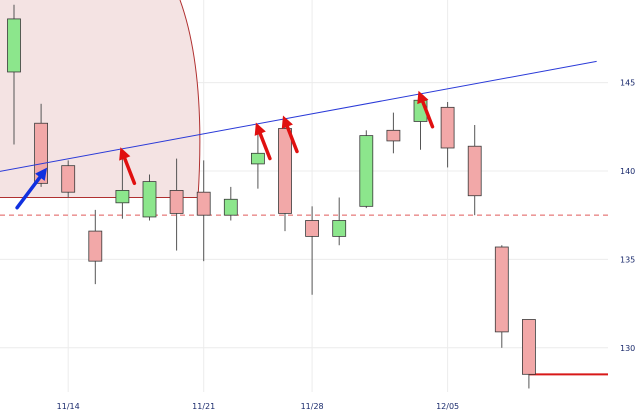 This screenshot has height=420, width=640. Describe the element at coordinates (627, 83) in the screenshot. I see `y-tick-label: 145` at that location.